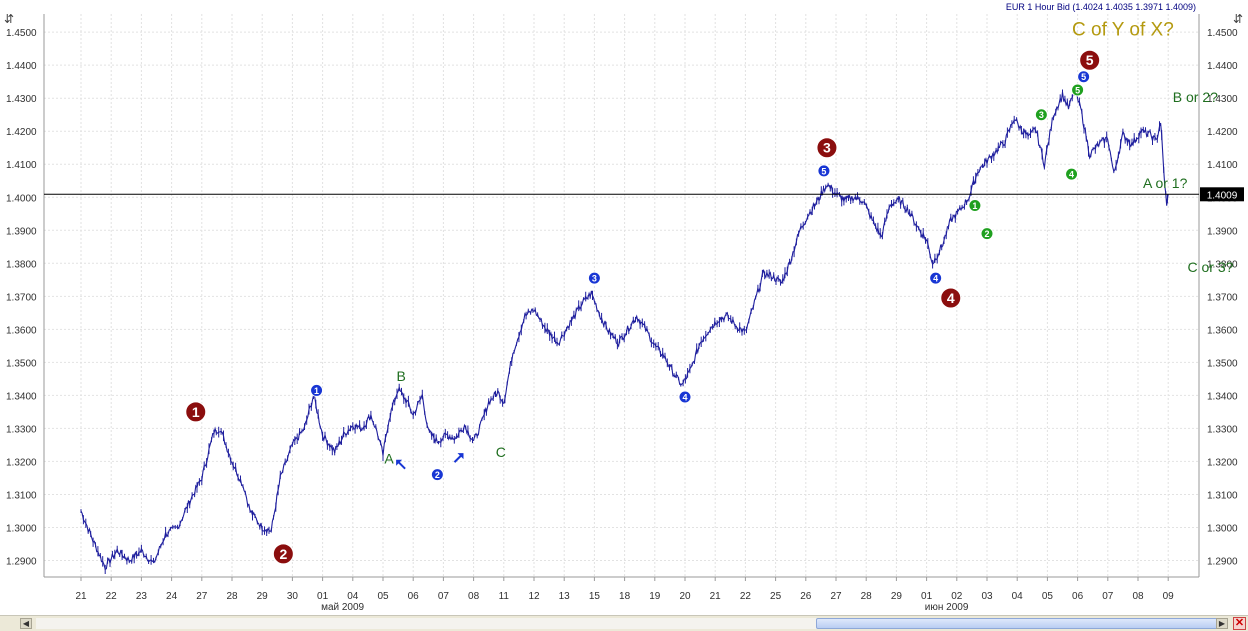 The image size is (1248, 631). What do you see at coordinates (631, 623) in the screenshot?
I see `scroll-track` at bounding box center [631, 623].